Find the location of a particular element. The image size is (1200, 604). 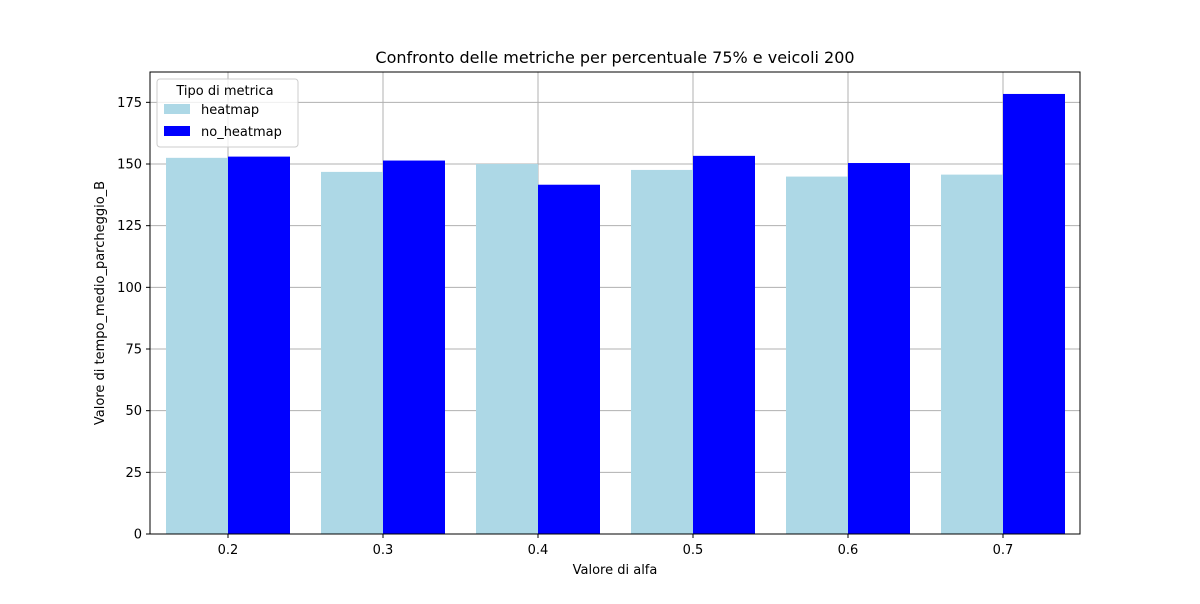

y-tick-label: 175 is located at coordinates (129, 103).